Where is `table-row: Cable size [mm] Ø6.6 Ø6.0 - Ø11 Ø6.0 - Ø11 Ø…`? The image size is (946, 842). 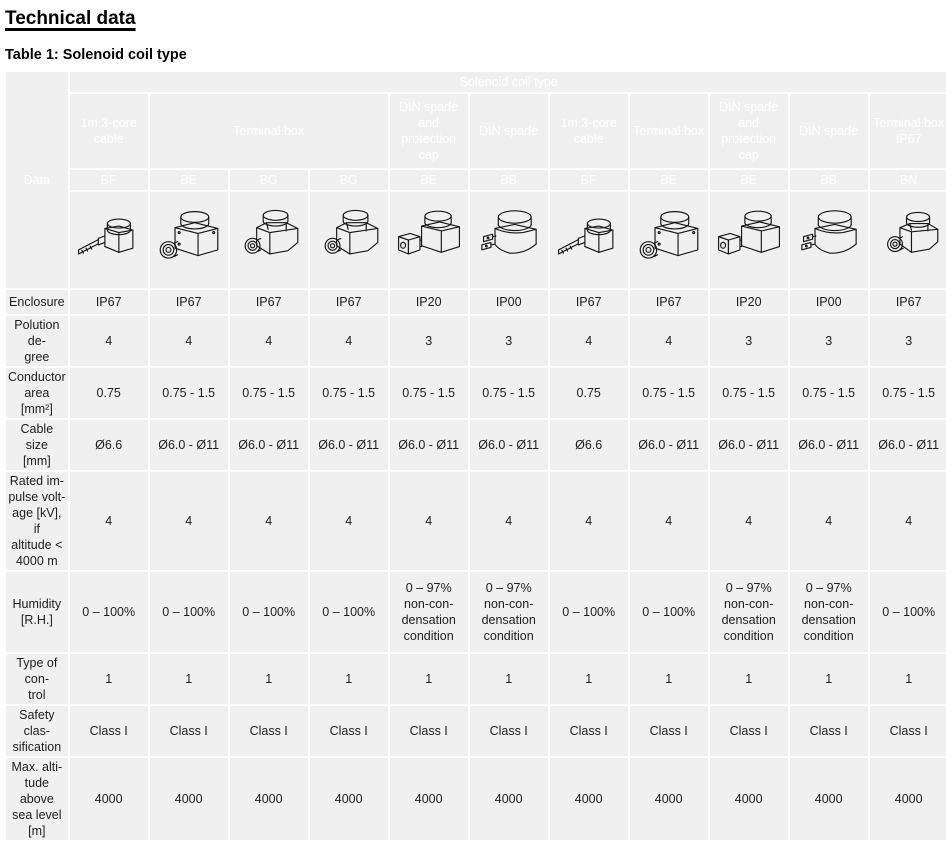
table-row: Cable size [mm] Ø6.6 Ø6.0 - Ø11 Ø6.0 - Ø11 Ø… is located at coordinates (476, 445).